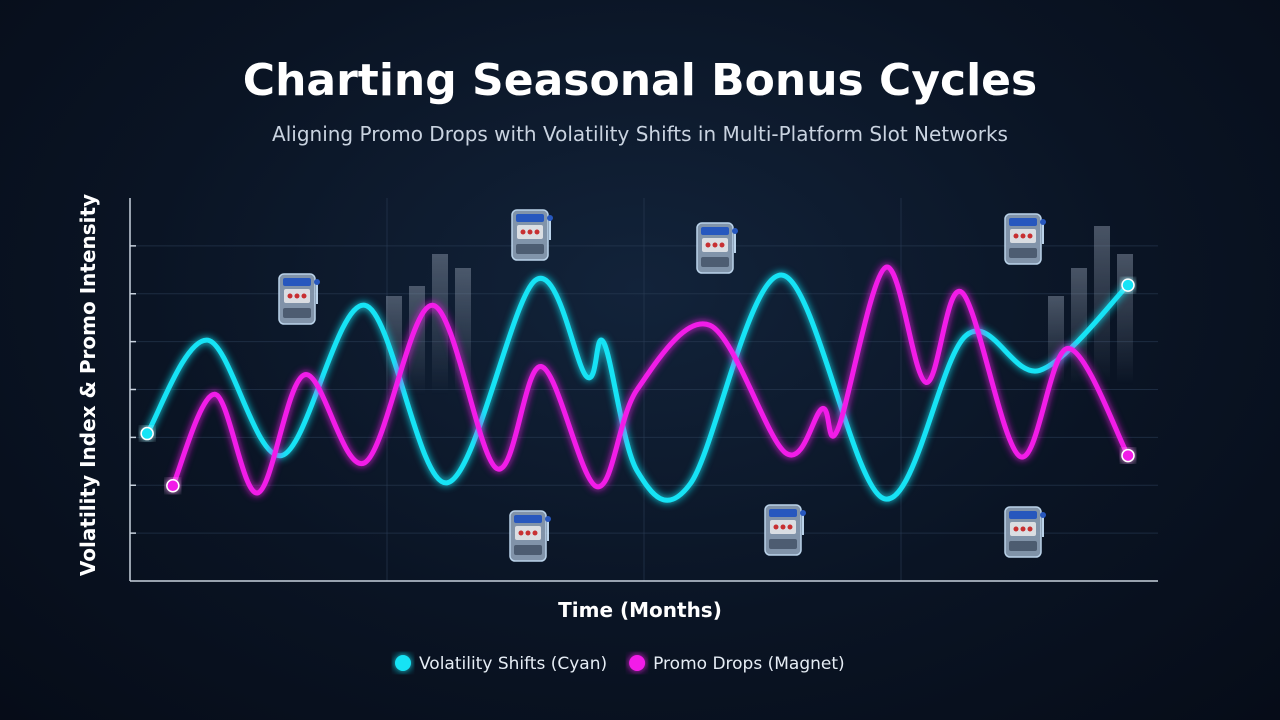 The width and height of the screenshot is (1280, 720). What do you see at coordinates (513, 664) in the screenshot?
I see `legend-label: Volatility Shifts (Cyan)` at bounding box center [513, 664].